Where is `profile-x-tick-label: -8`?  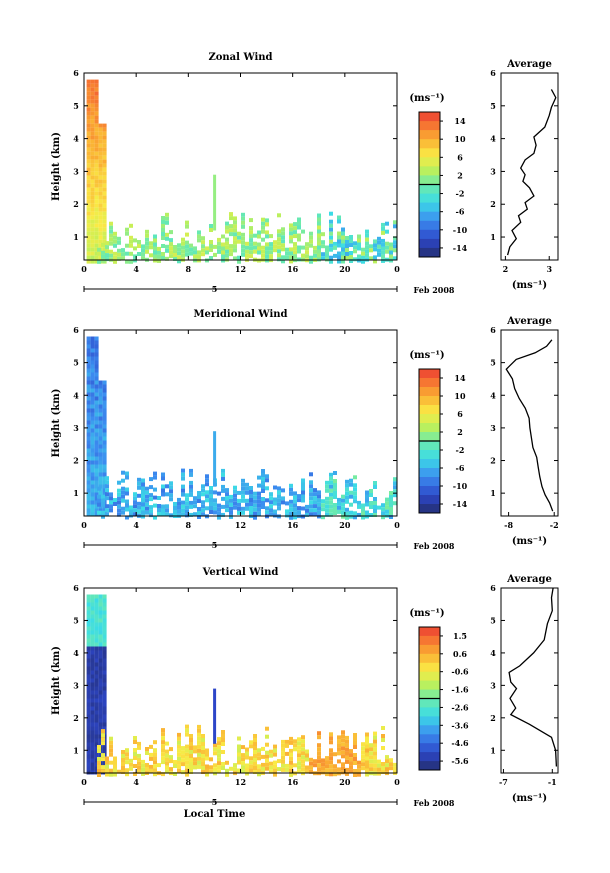 profile-x-tick-label: -8 is located at coordinates (508, 525).